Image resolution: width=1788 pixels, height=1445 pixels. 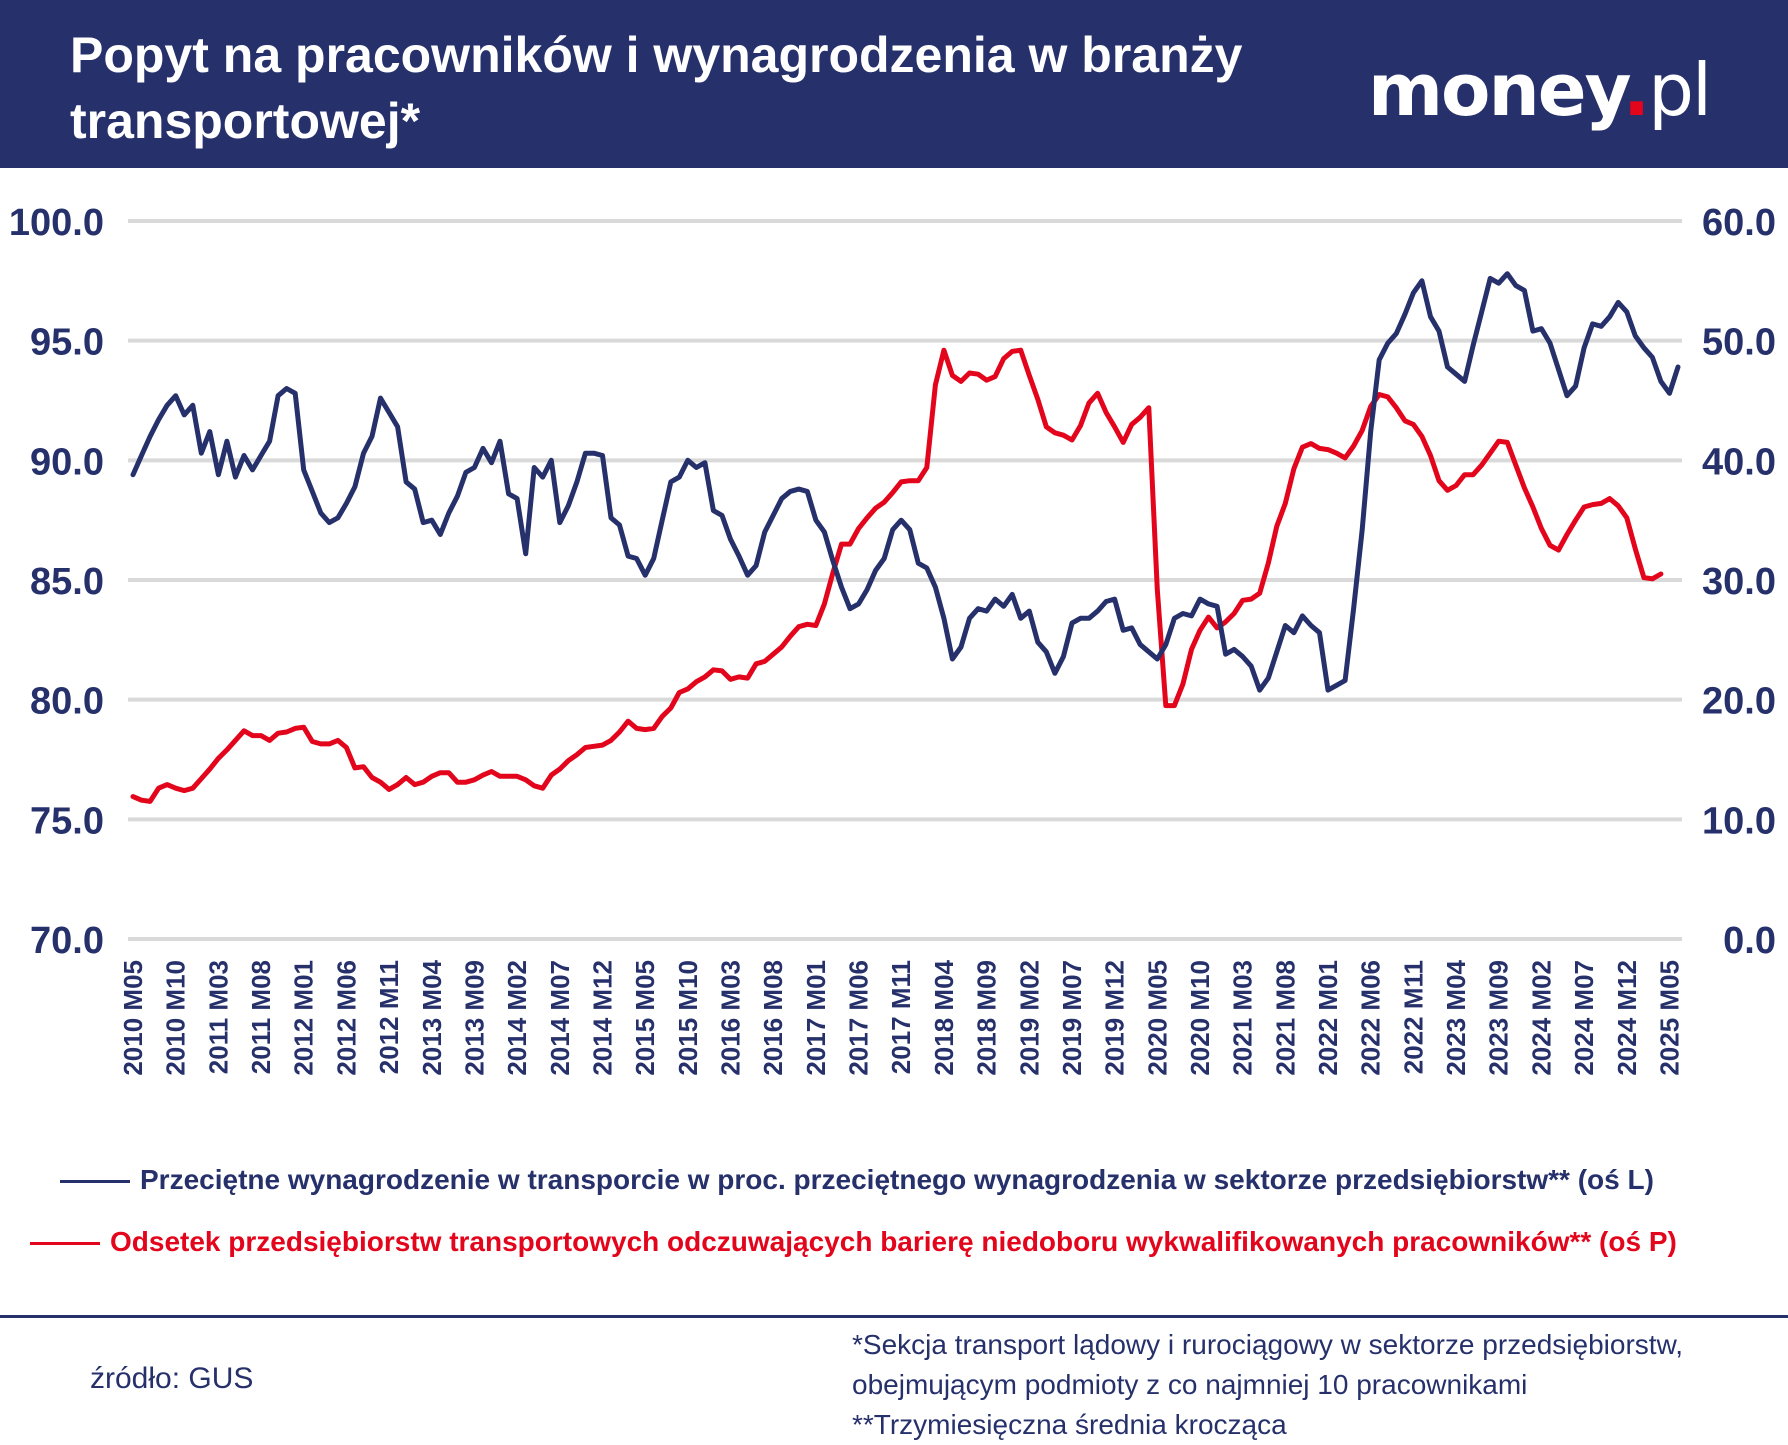 What do you see at coordinates (560, 1018) in the screenshot?
I see `x-tick-label: 2014 M07` at bounding box center [560, 1018].